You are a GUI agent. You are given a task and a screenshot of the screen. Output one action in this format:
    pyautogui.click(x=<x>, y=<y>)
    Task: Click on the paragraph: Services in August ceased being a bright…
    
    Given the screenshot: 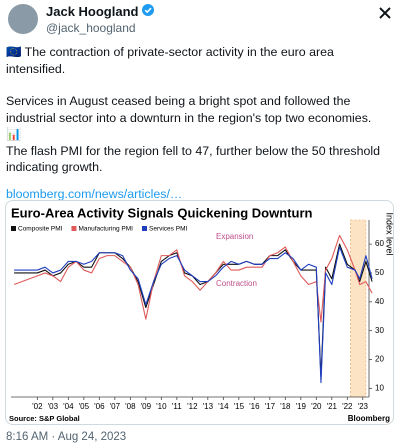 What is the action you would take?
    pyautogui.click(x=189, y=109)
    